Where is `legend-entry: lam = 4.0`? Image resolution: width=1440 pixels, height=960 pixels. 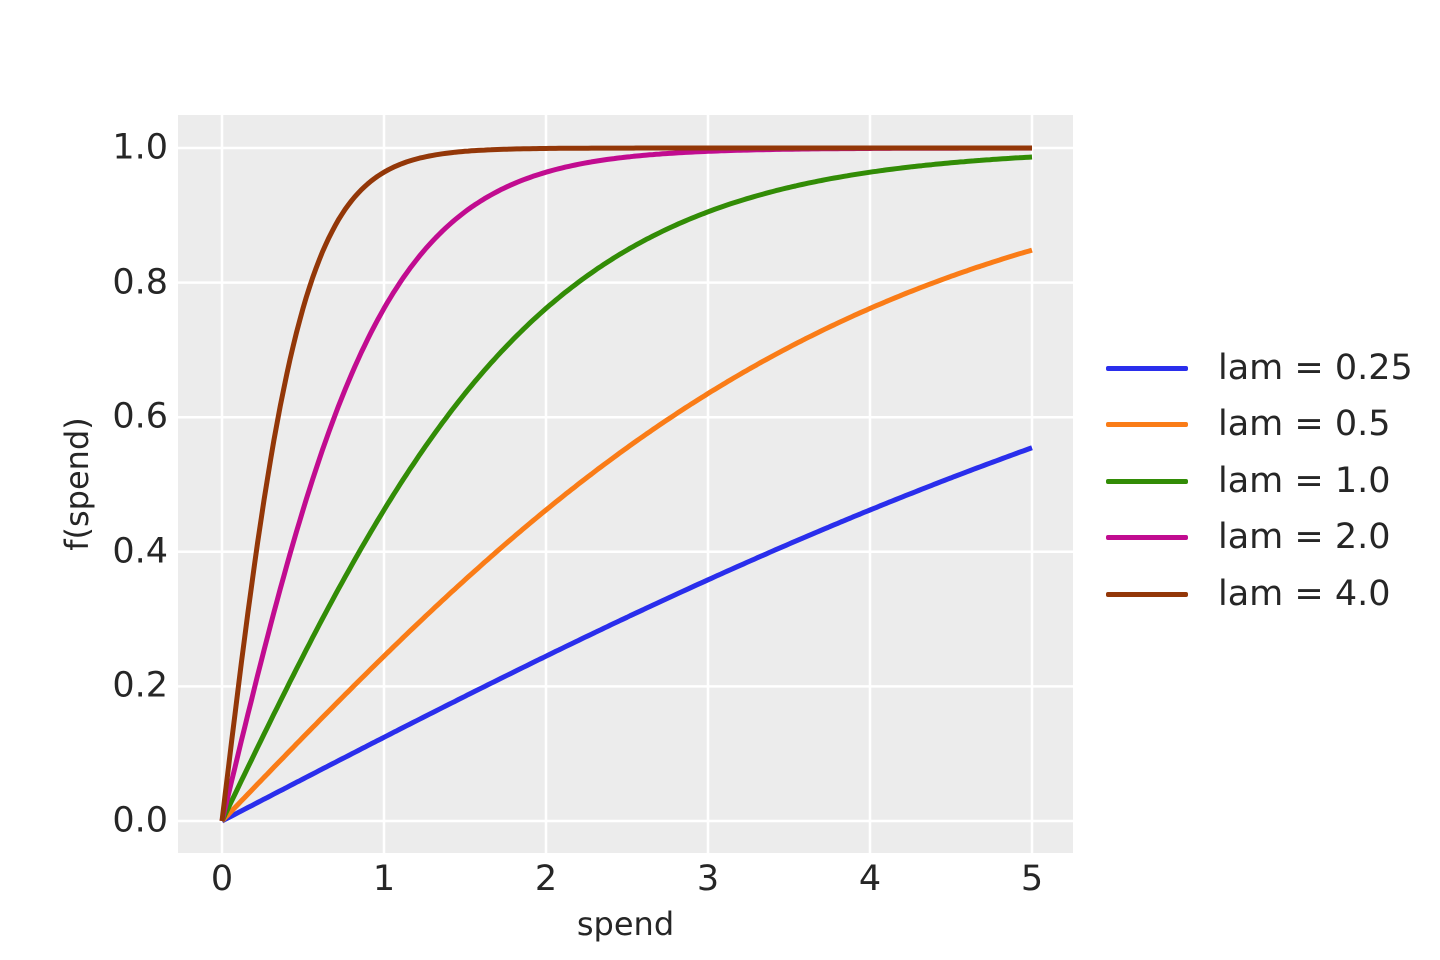
legend-entry: lam = 4.0 is located at coordinates (1259, 594).